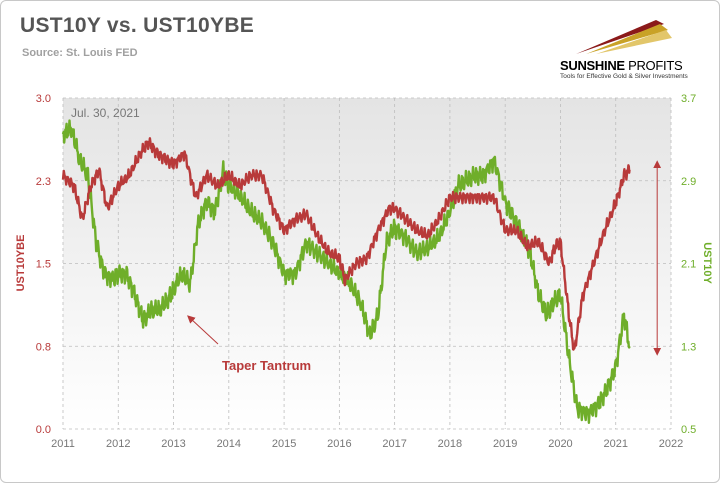 Image resolution: width=720 pixels, height=483 pixels. What do you see at coordinates (63, 444) in the screenshot?
I see `x-tick-label: 2011` at bounding box center [63, 444].